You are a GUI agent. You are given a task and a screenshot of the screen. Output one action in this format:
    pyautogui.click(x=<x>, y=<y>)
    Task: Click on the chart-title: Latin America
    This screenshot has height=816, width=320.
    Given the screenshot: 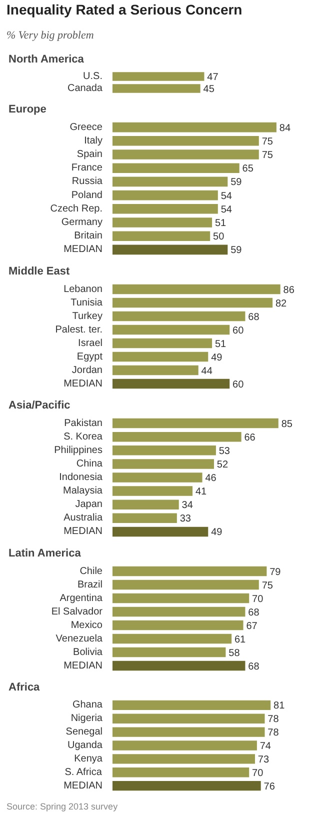 What is the action you would take?
    pyautogui.click(x=45, y=554)
    